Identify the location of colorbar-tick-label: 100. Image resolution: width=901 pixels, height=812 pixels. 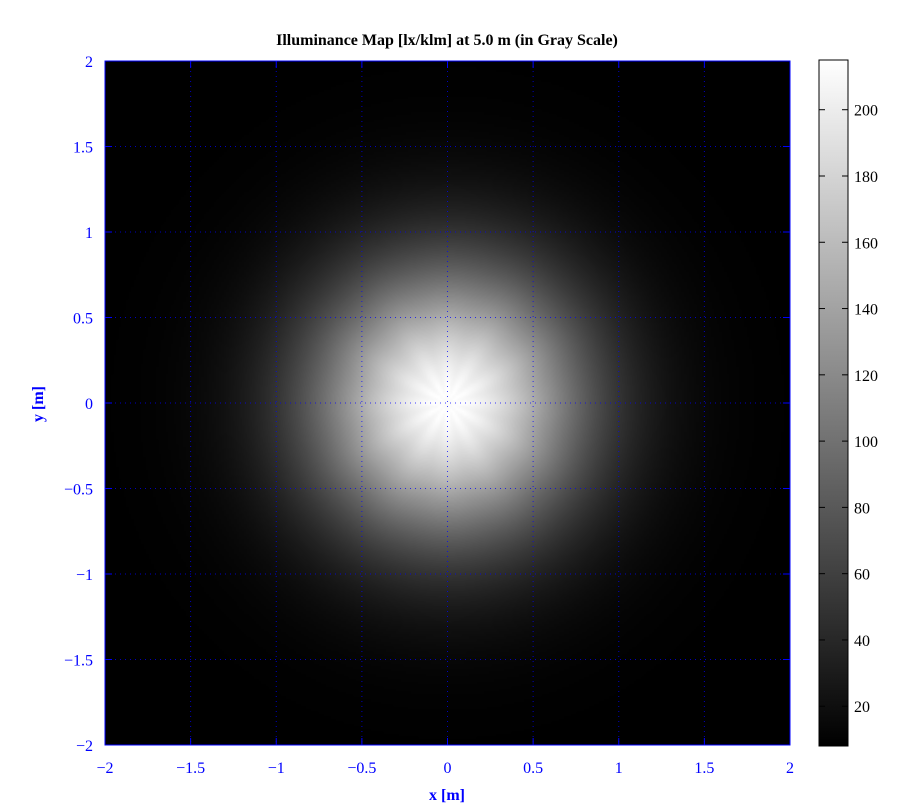
(866, 442).